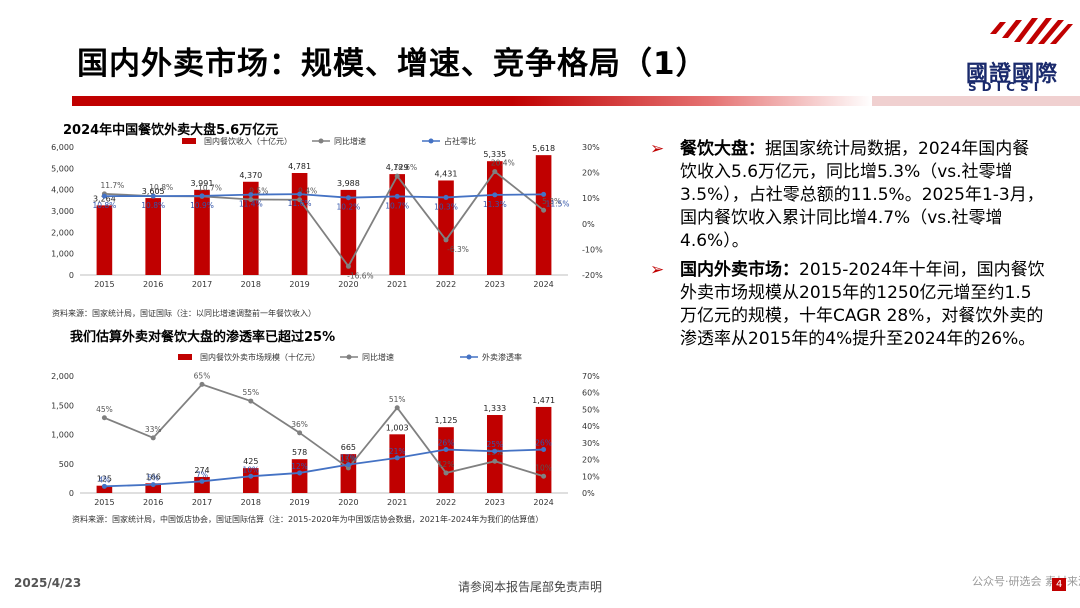 Image resolution: width=1080 pixels, height=608 pixels. I want to click on page-number: 4, so click(1059, 584).